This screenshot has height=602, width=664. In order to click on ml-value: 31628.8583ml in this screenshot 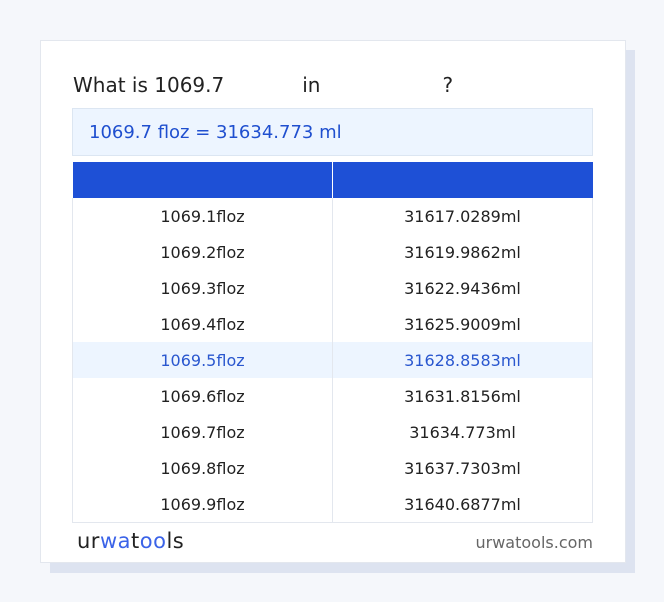, I will do `click(462, 360)`.